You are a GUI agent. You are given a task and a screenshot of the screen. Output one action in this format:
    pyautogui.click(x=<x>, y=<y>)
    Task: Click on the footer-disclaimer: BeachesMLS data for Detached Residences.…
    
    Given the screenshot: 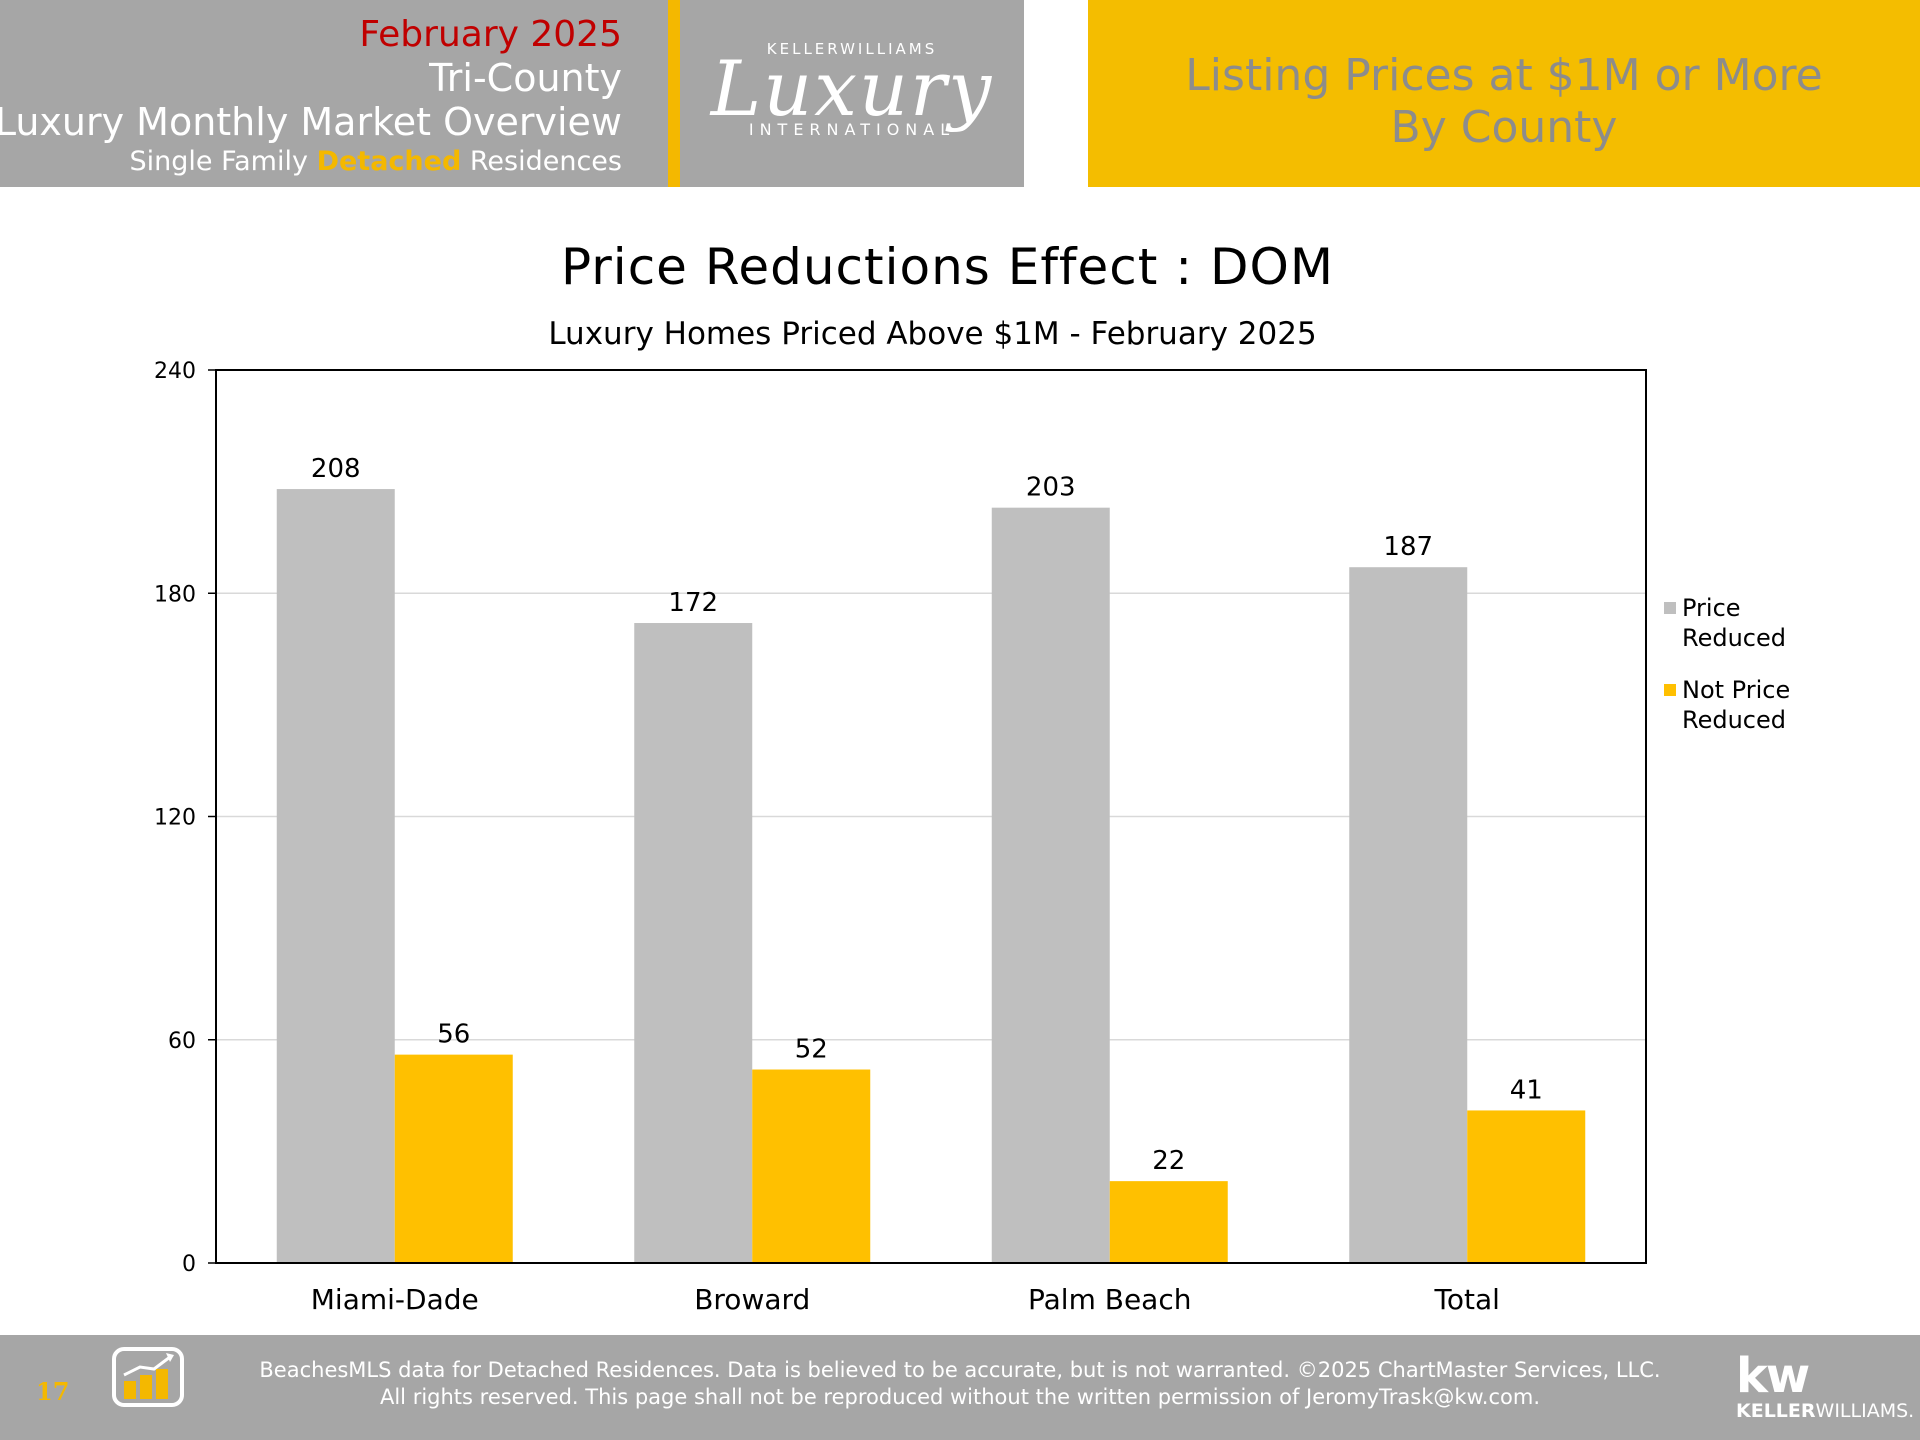 What is the action you would take?
    pyautogui.click(x=960, y=1384)
    